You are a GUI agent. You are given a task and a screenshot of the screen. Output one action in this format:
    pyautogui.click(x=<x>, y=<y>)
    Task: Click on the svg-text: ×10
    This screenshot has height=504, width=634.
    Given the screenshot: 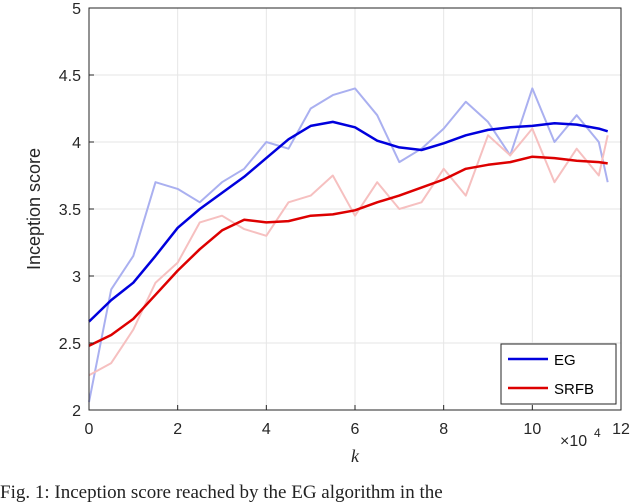 What is the action you would take?
    pyautogui.click(x=573, y=441)
    